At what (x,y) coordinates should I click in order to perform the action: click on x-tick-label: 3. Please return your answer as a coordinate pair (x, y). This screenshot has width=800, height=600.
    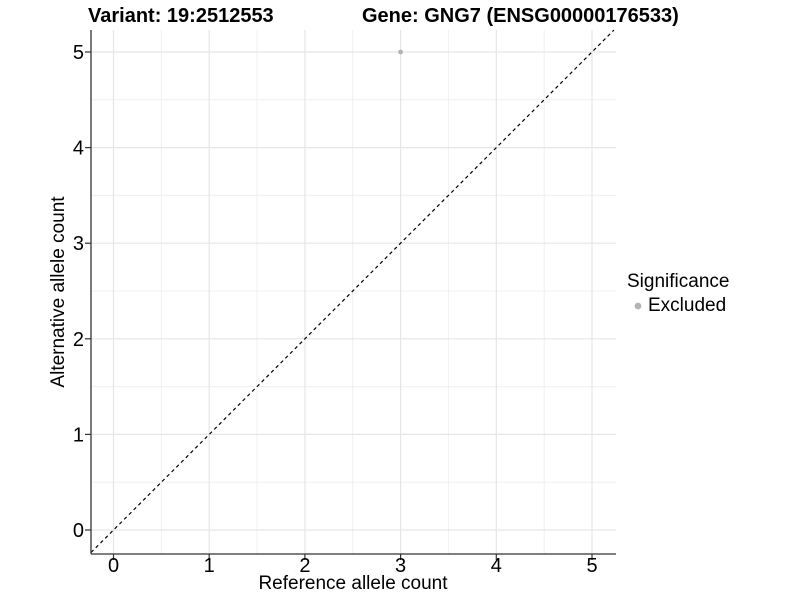
    Looking at the image, I should click on (400, 566).